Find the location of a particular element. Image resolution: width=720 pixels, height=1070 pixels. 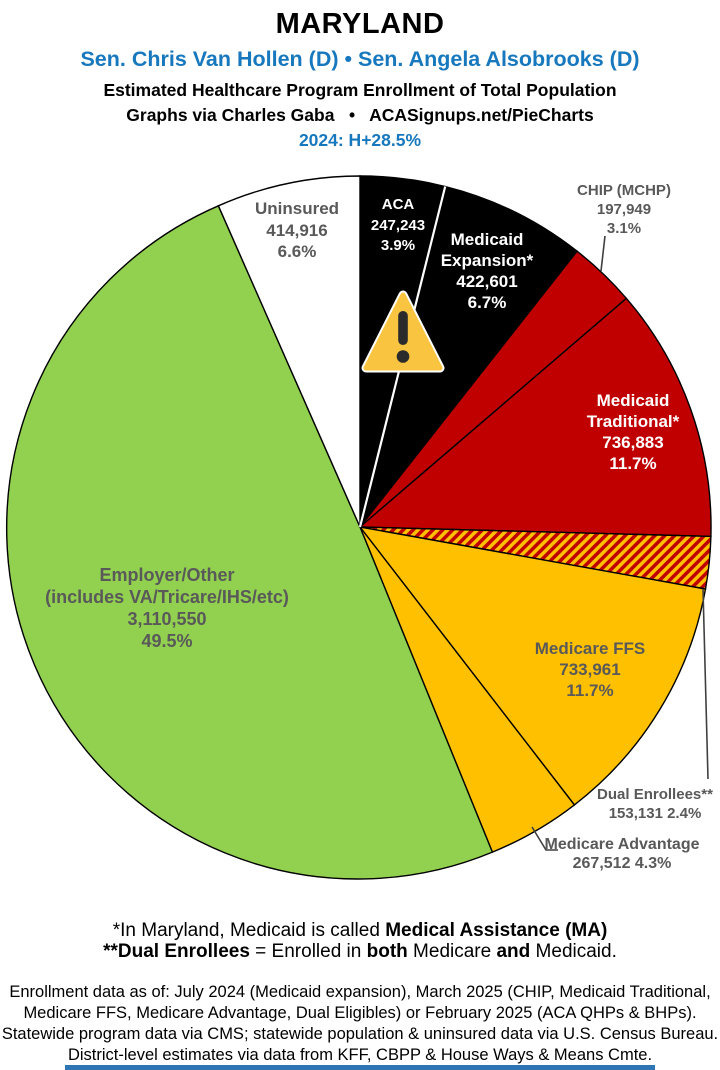

chip-callout-line is located at coordinates (603, 253).